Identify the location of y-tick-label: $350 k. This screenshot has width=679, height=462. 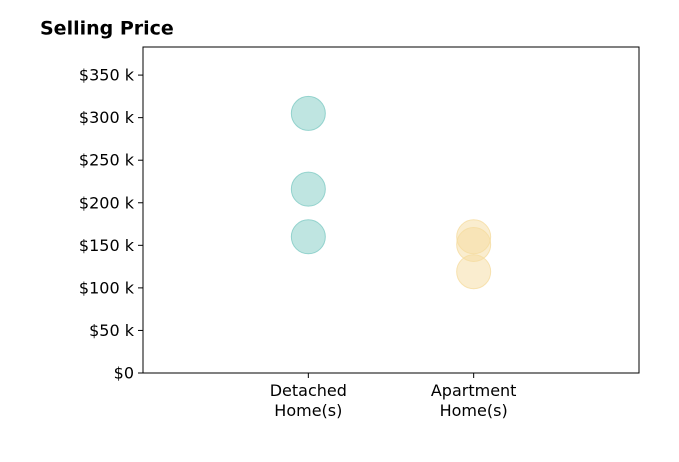
(107, 75).